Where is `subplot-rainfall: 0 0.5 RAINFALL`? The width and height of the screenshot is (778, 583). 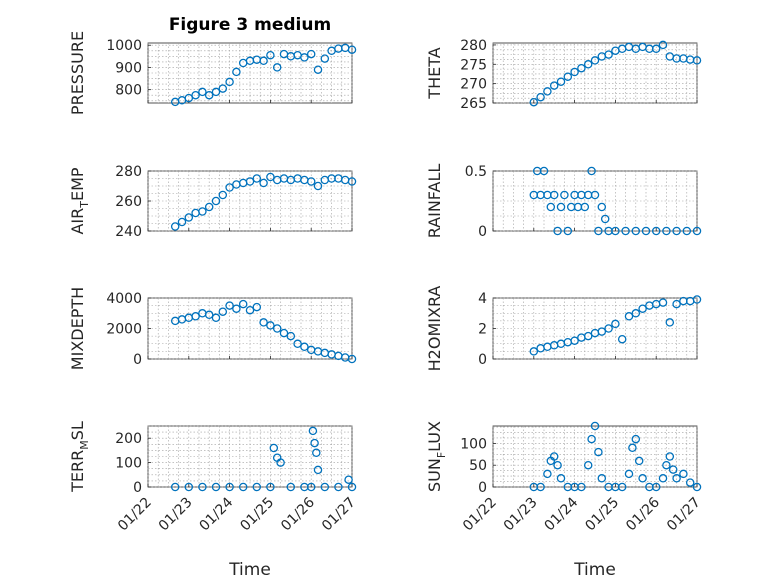
subplot-rainfall: 0 0.5 RAINFALL is located at coordinates (563, 202).